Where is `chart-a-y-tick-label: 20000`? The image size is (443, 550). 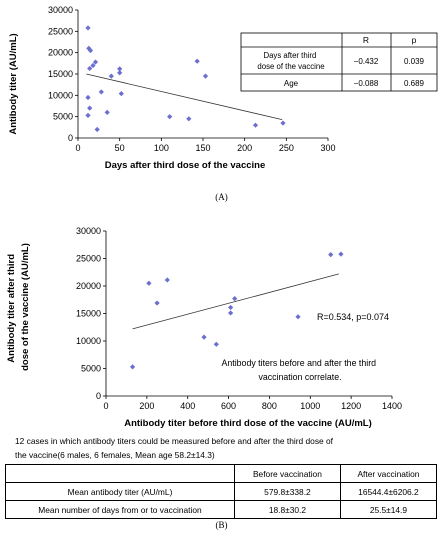
chart-a-y-tick-label: 20000 is located at coordinates (60, 53).